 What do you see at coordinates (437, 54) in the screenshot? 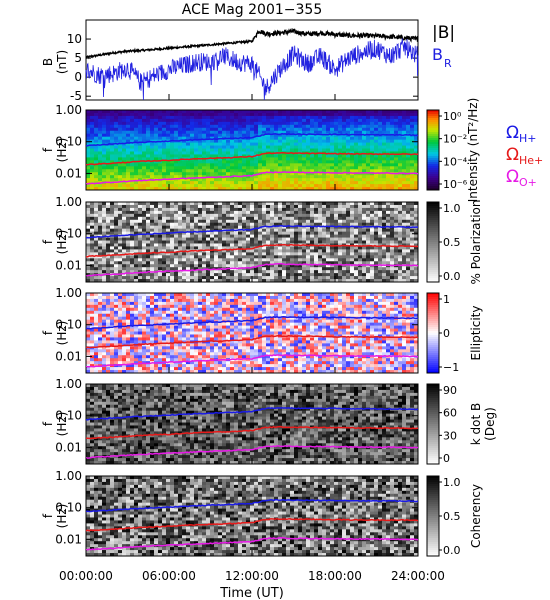
I see `legend-b-r: B` at bounding box center [437, 54].